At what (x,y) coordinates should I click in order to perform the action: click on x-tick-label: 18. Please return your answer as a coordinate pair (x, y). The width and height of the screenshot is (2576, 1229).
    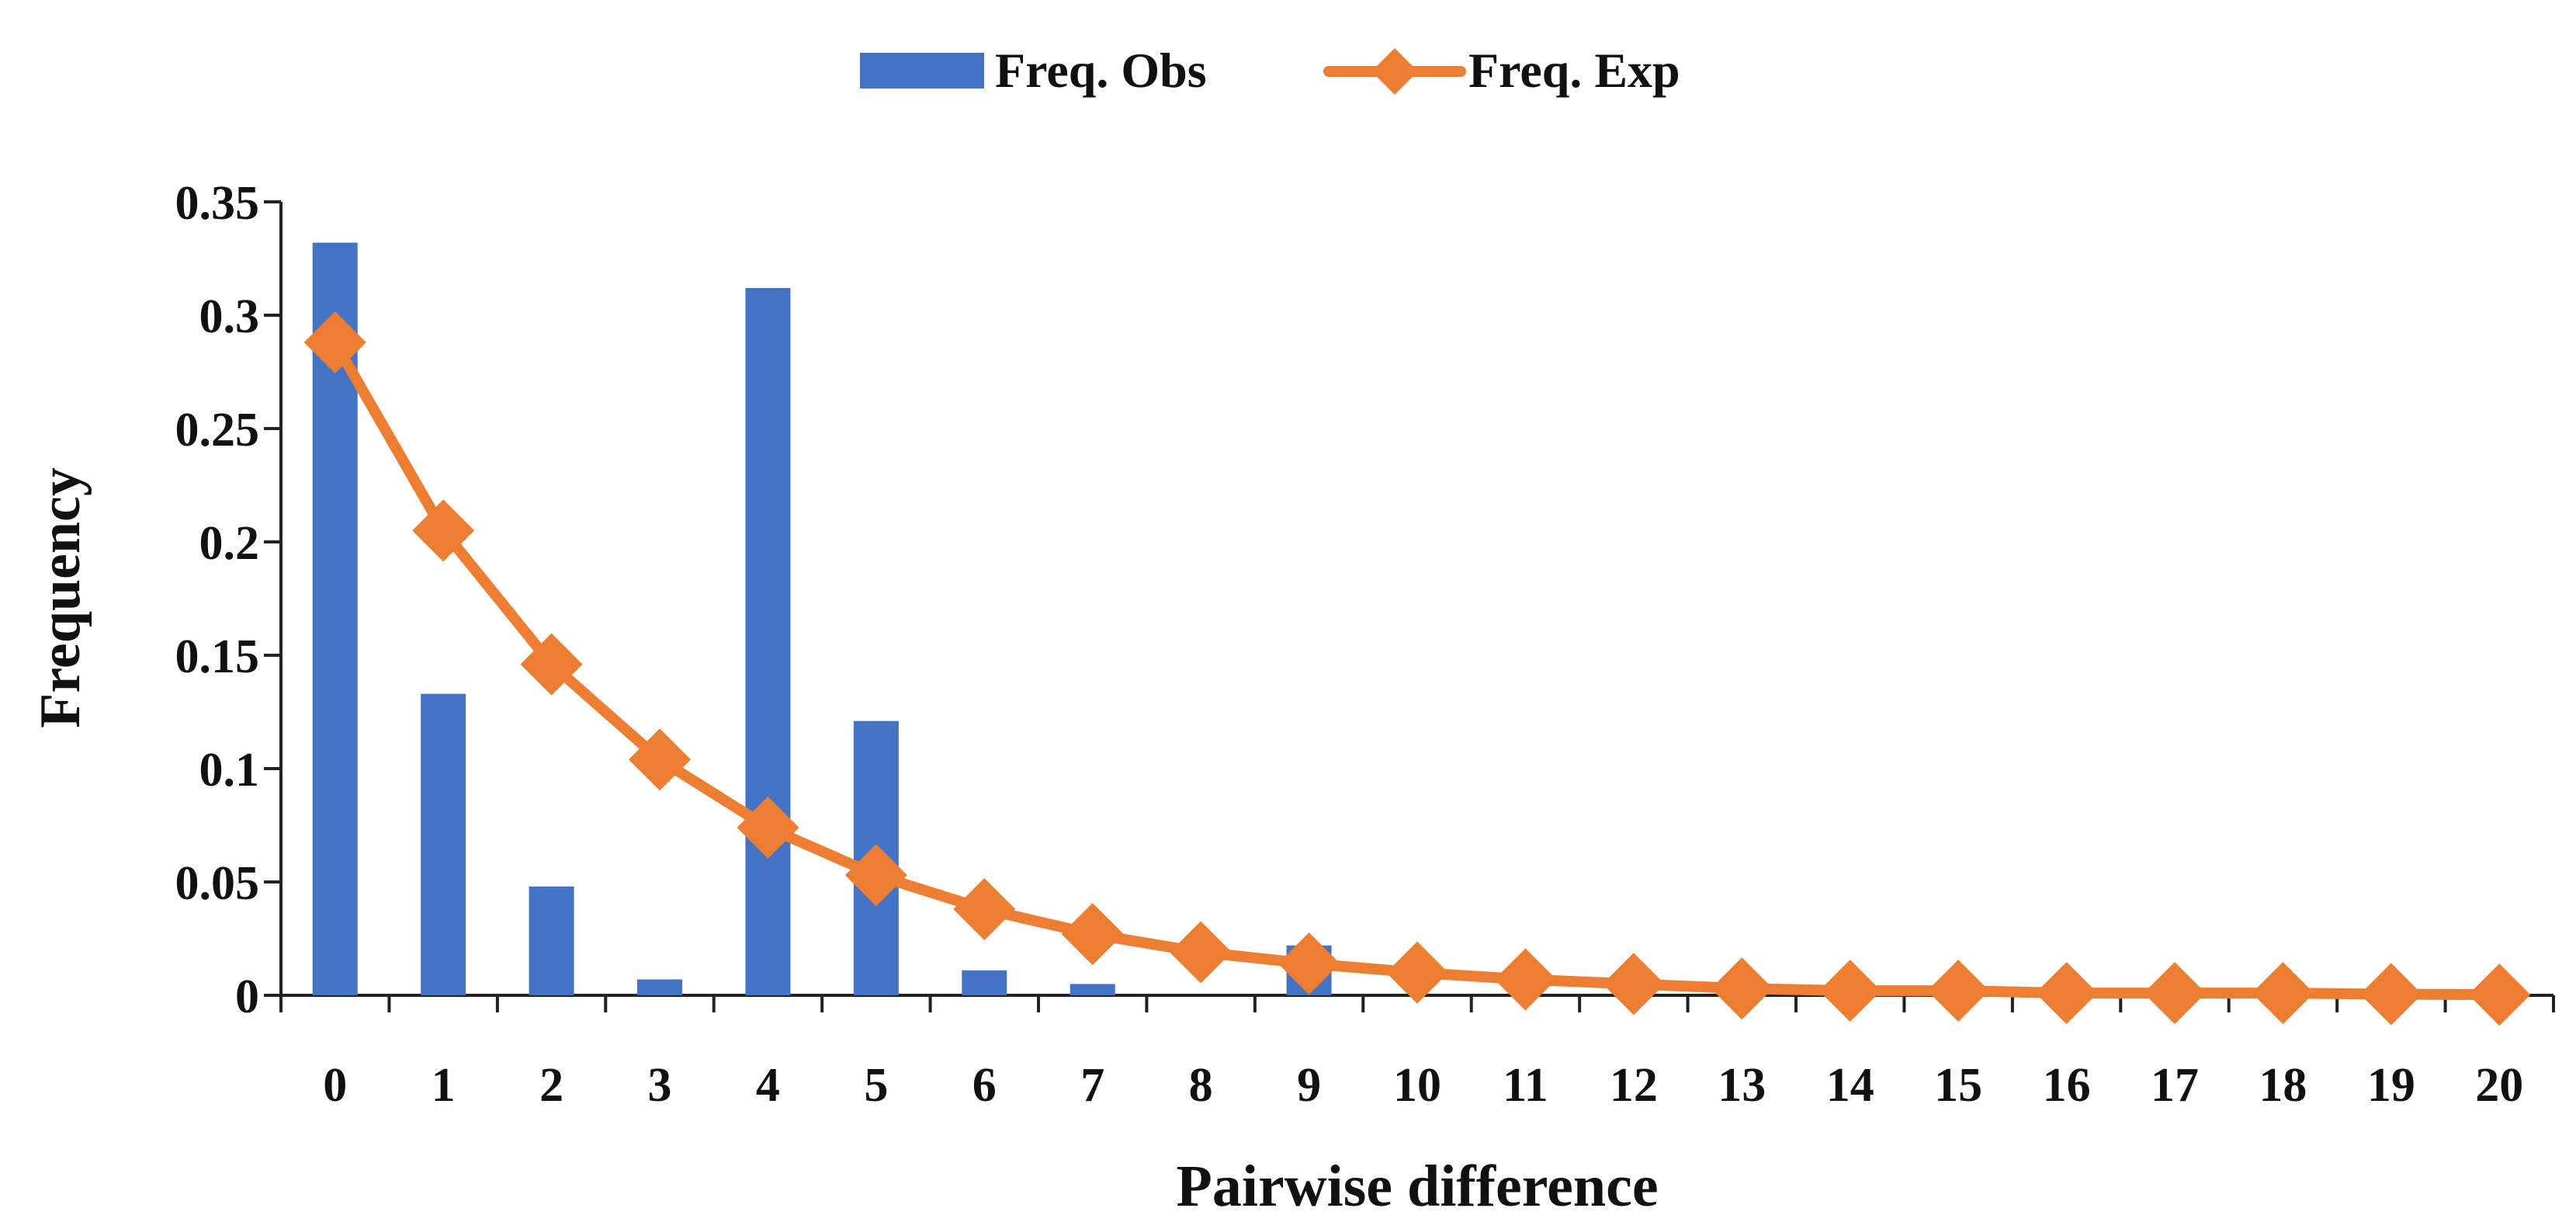
    Looking at the image, I should click on (2283, 1085).